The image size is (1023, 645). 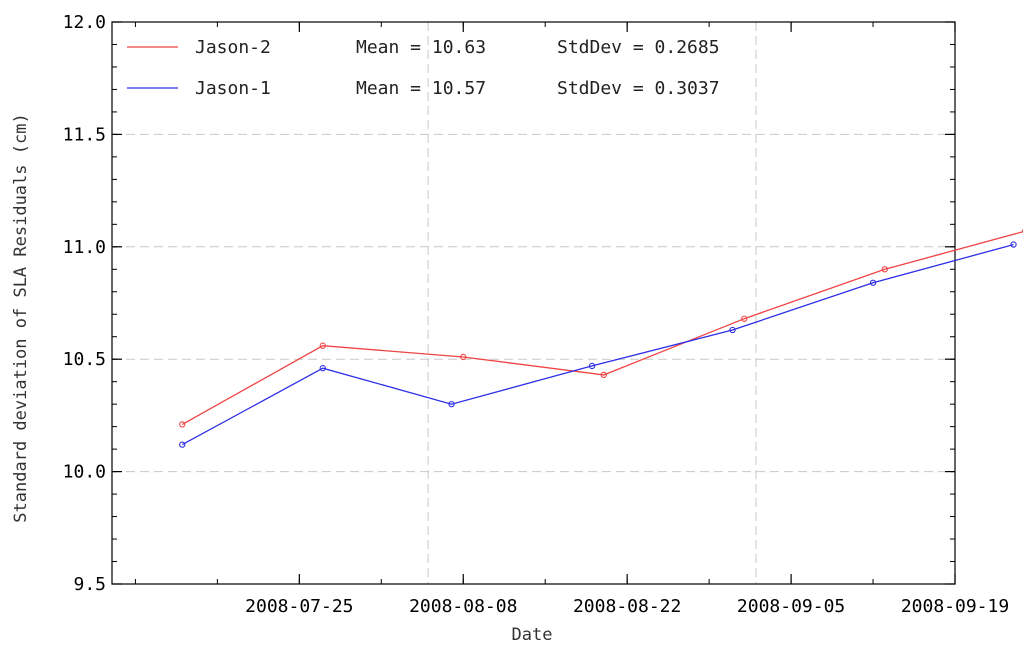 I want to click on x-tick-label: 2008-09-19, so click(x=955, y=606).